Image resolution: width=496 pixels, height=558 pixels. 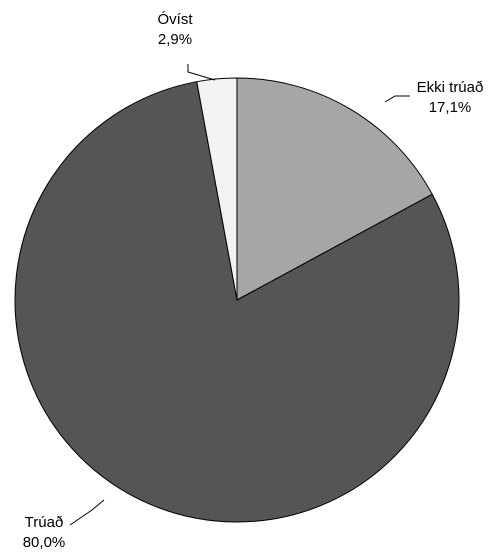 I want to click on slice-label-trua: Trúað, so click(x=44, y=522).